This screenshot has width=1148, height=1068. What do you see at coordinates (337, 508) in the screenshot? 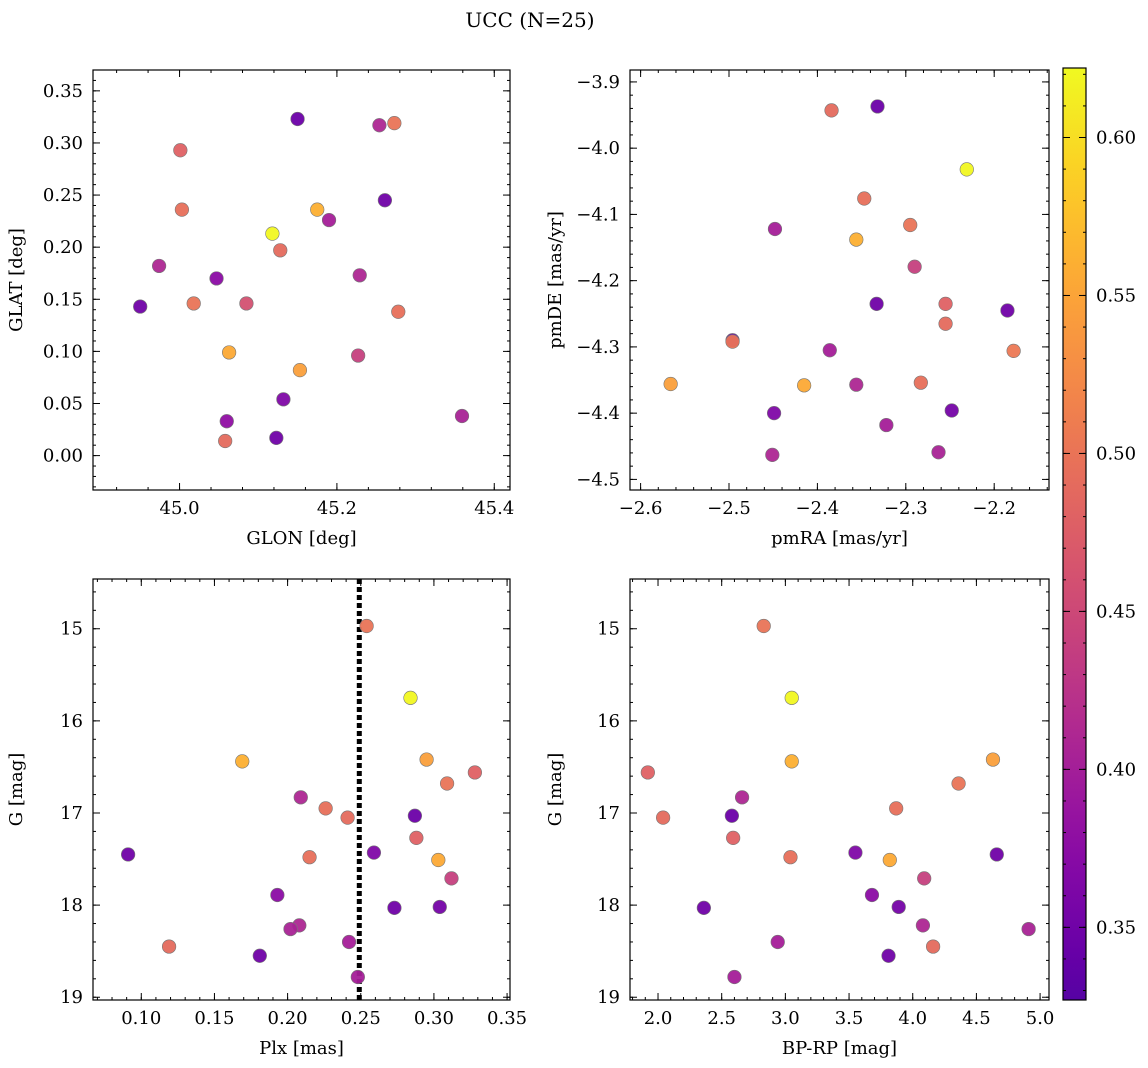
I see `x-tick-label: 45.2` at bounding box center [337, 508].